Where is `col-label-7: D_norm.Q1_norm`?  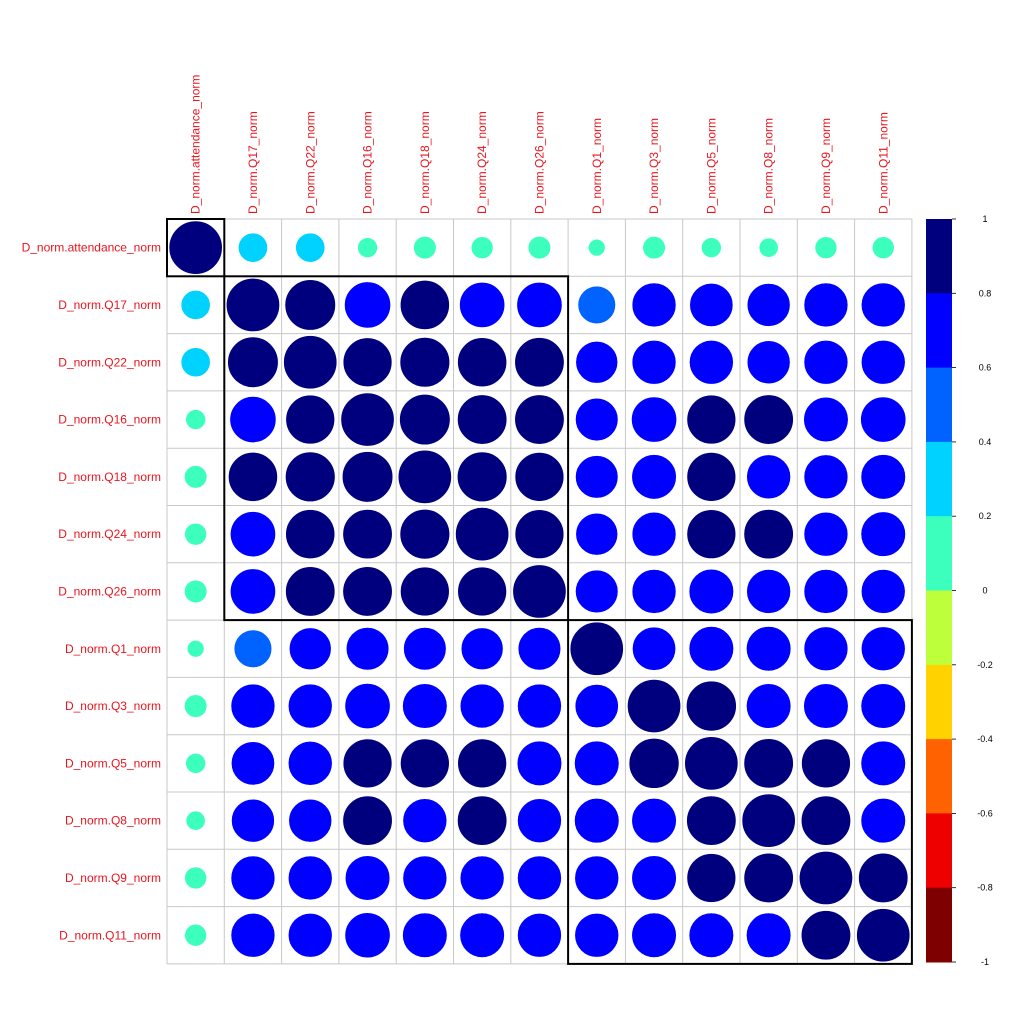 col-label-7: D_norm.Q1_norm is located at coordinates (597, 166).